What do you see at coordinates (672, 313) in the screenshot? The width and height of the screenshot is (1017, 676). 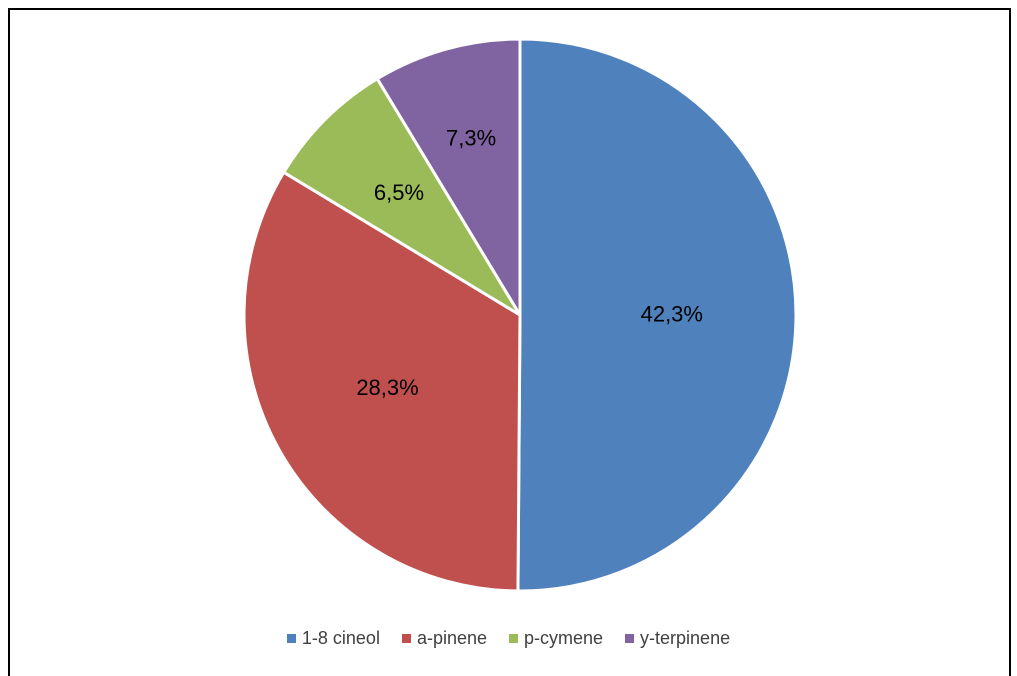 I see `data-label: 42,3%` at bounding box center [672, 313].